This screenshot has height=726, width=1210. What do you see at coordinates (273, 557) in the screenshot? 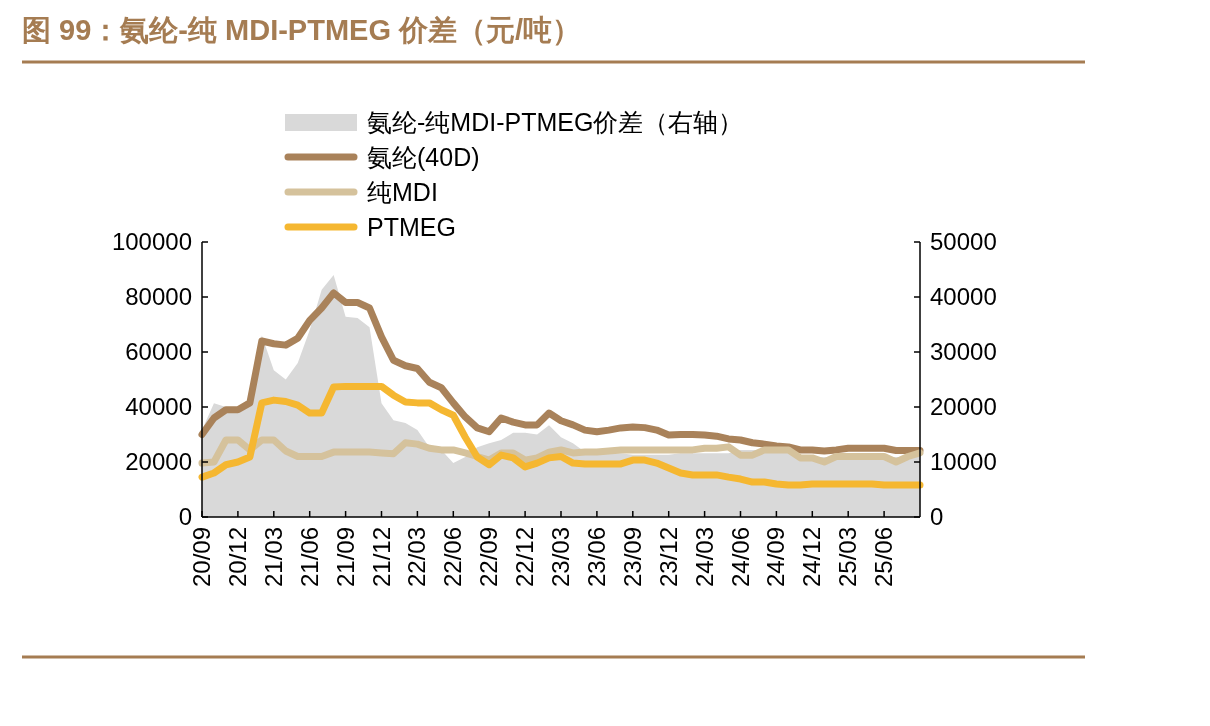
I see `x-tick-label: 21/03` at bounding box center [273, 557].